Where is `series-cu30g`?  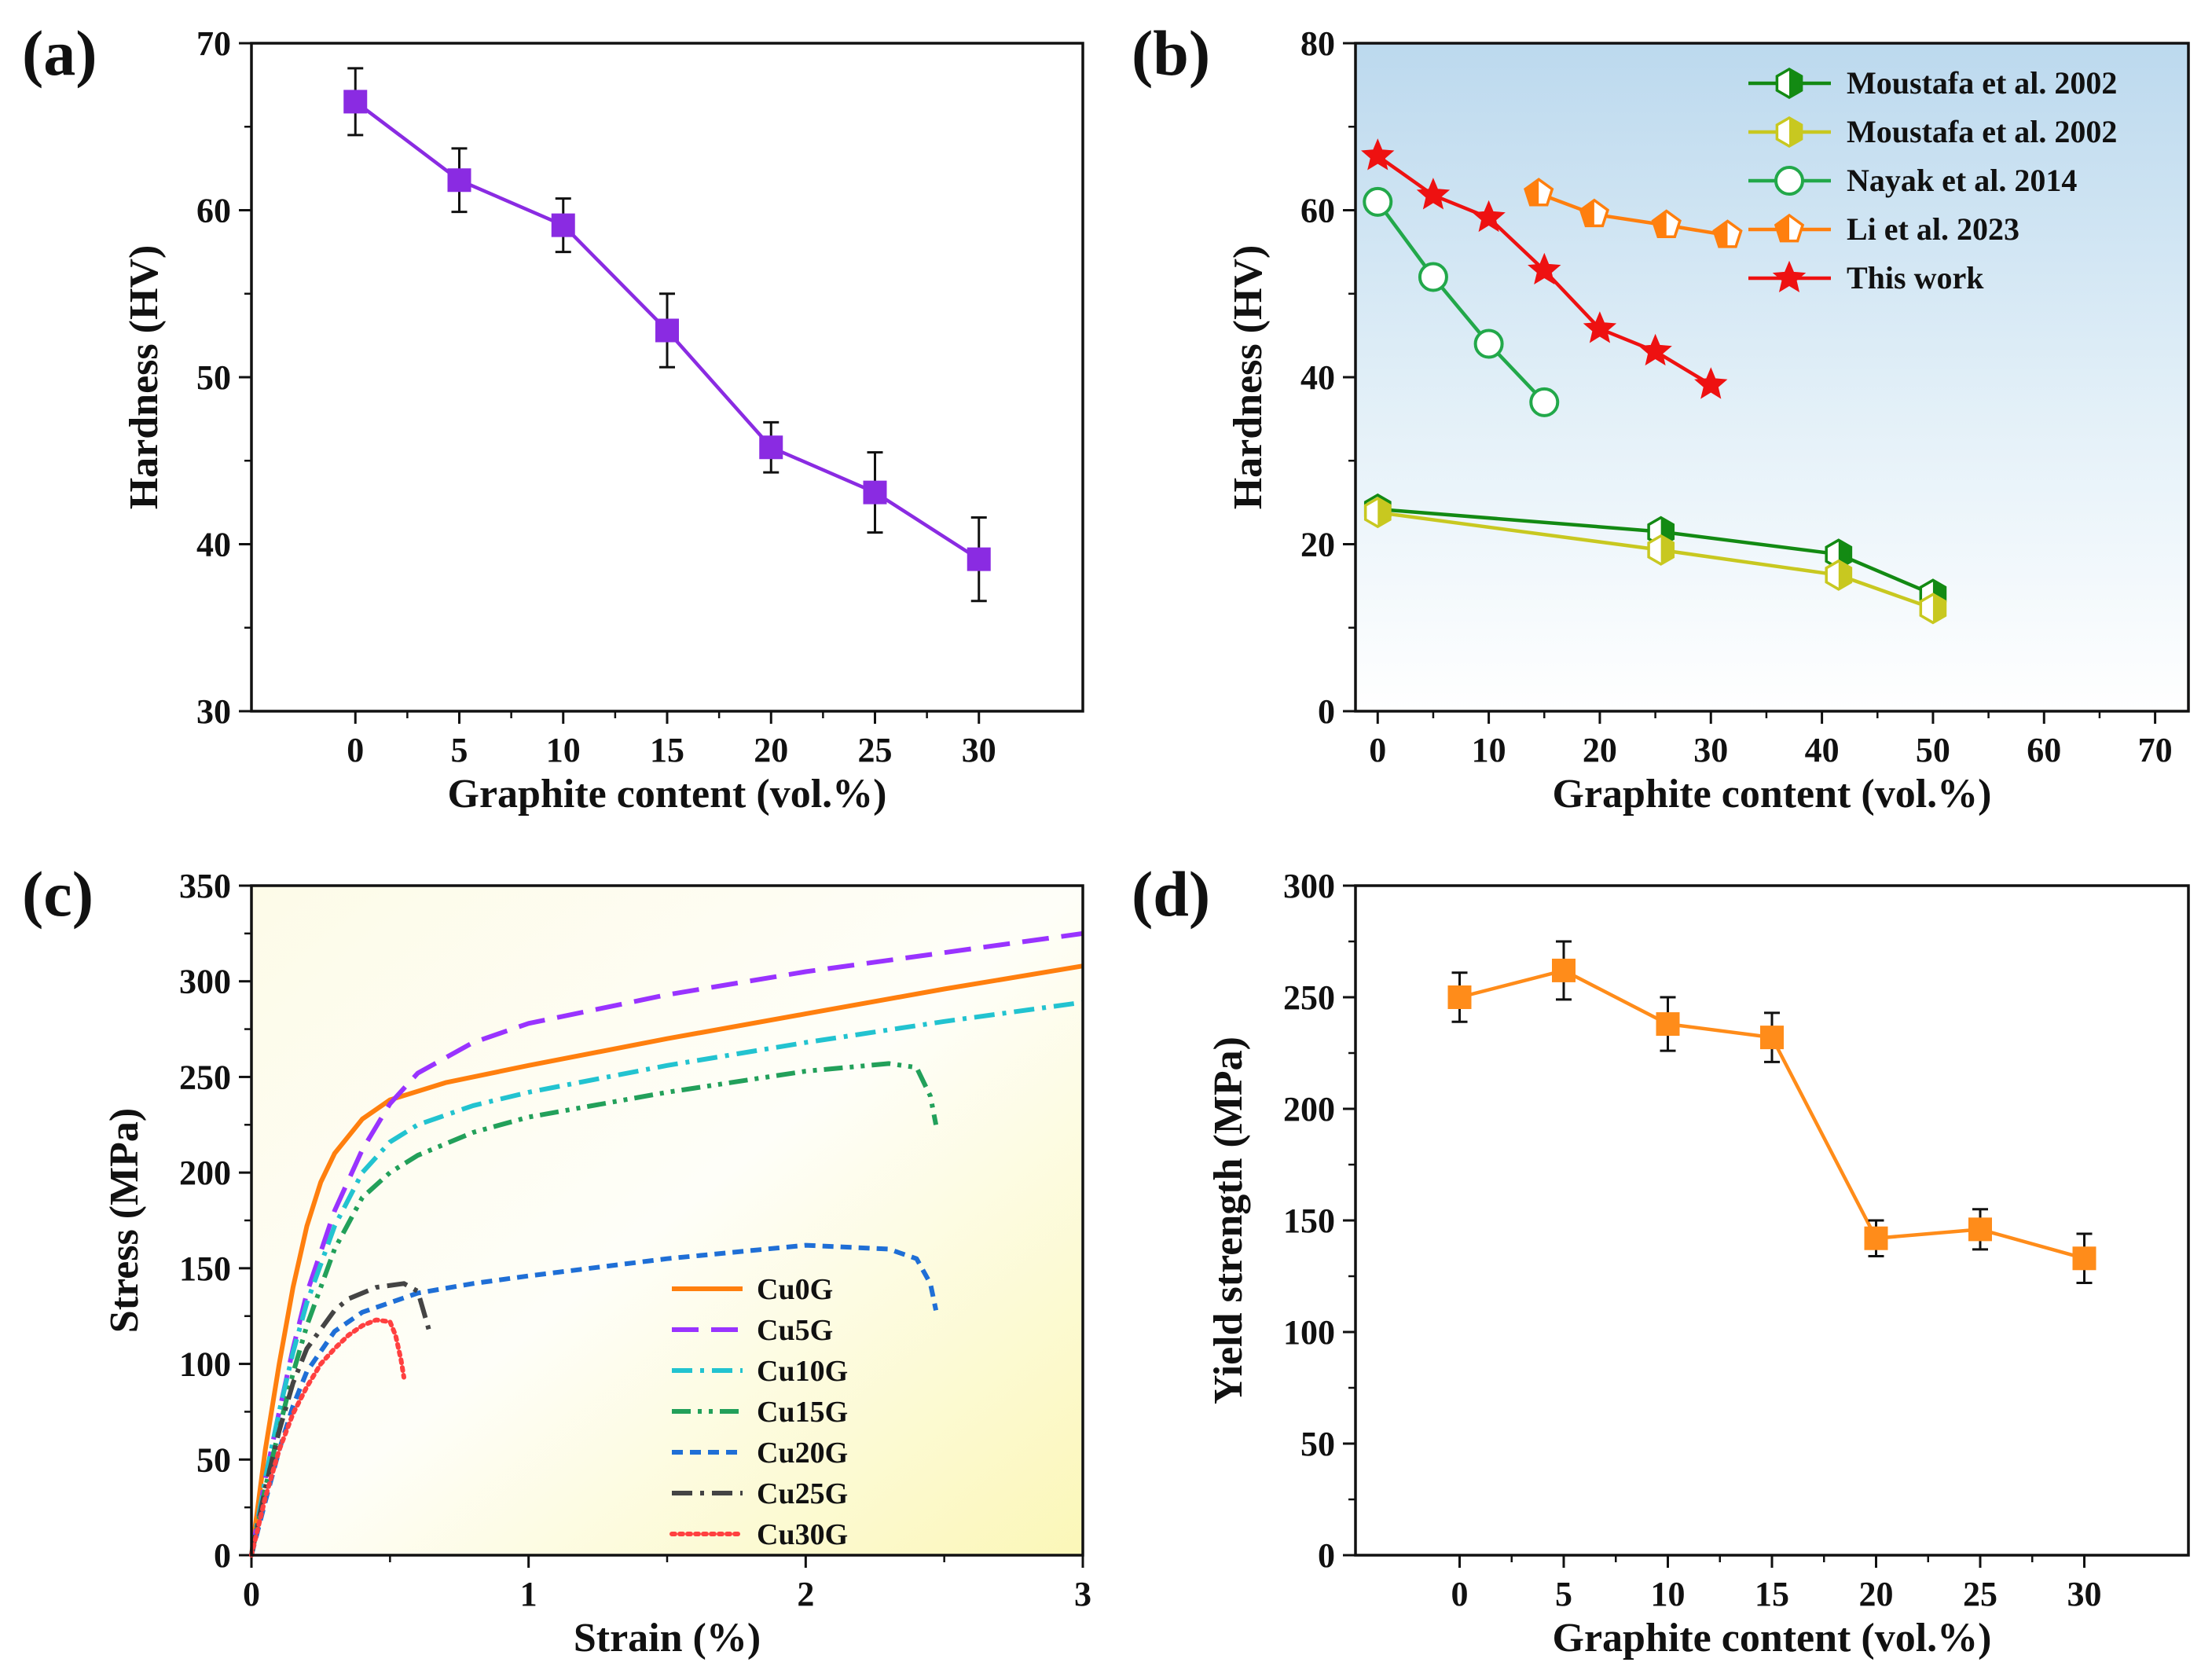 series-cu30g is located at coordinates (327, 1437).